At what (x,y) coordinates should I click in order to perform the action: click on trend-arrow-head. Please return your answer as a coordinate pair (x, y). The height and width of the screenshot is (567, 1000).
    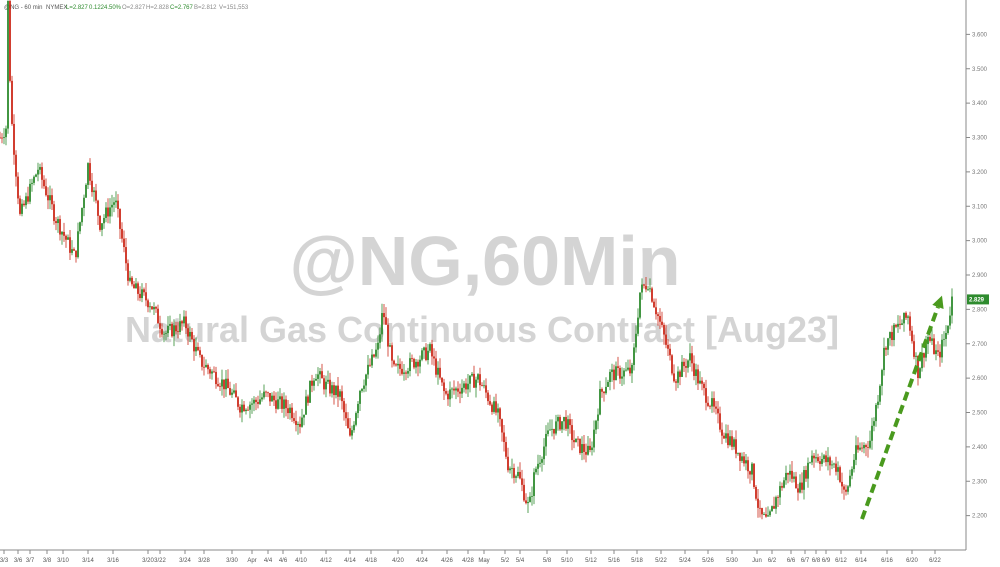
    Looking at the image, I should click on (938, 302).